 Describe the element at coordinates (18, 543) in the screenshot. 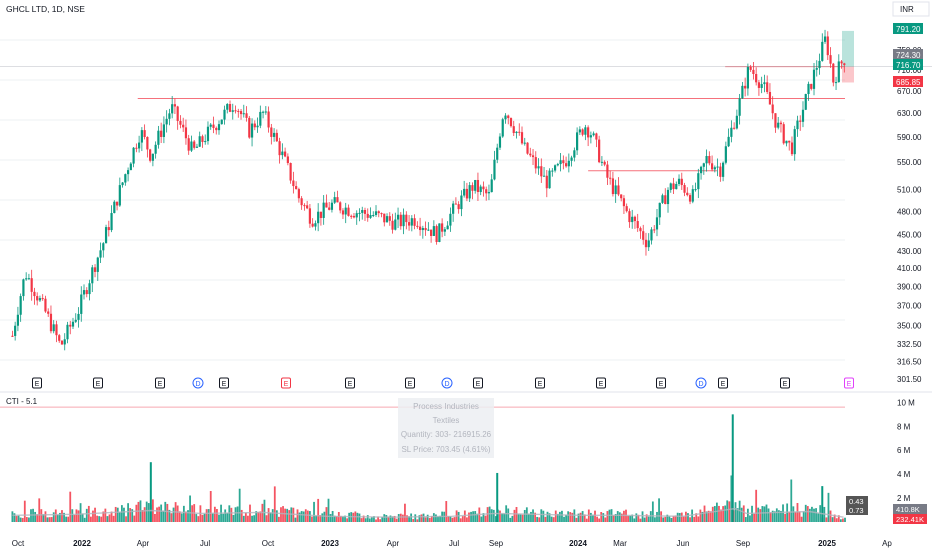

I see `x-tick-label: Oct` at that location.